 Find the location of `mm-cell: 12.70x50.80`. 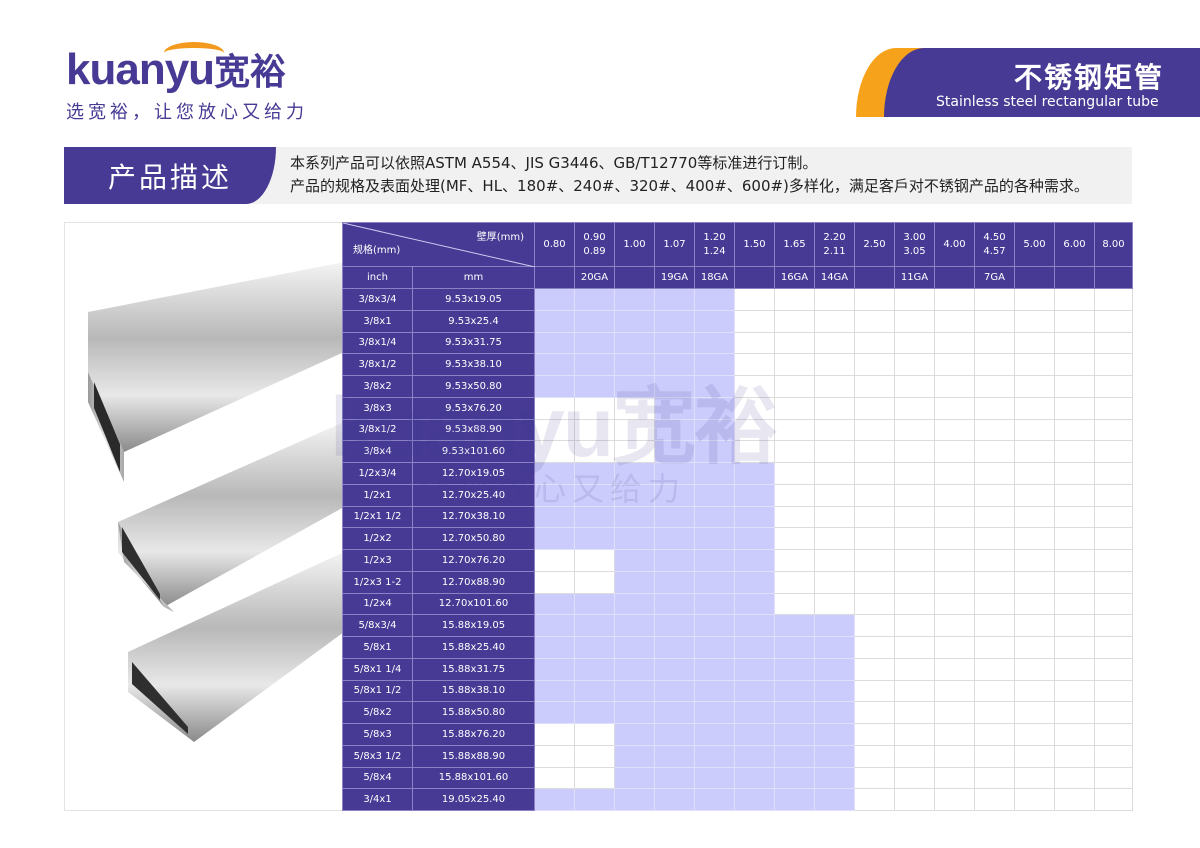

mm-cell: 12.70x50.80 is located at coordinates (473, 538).